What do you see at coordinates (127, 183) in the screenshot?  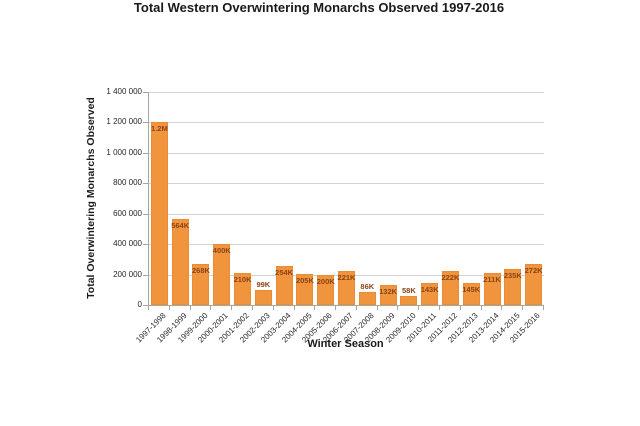 I see `y-tick-label: 800 000` at bounding box center [127, 183].